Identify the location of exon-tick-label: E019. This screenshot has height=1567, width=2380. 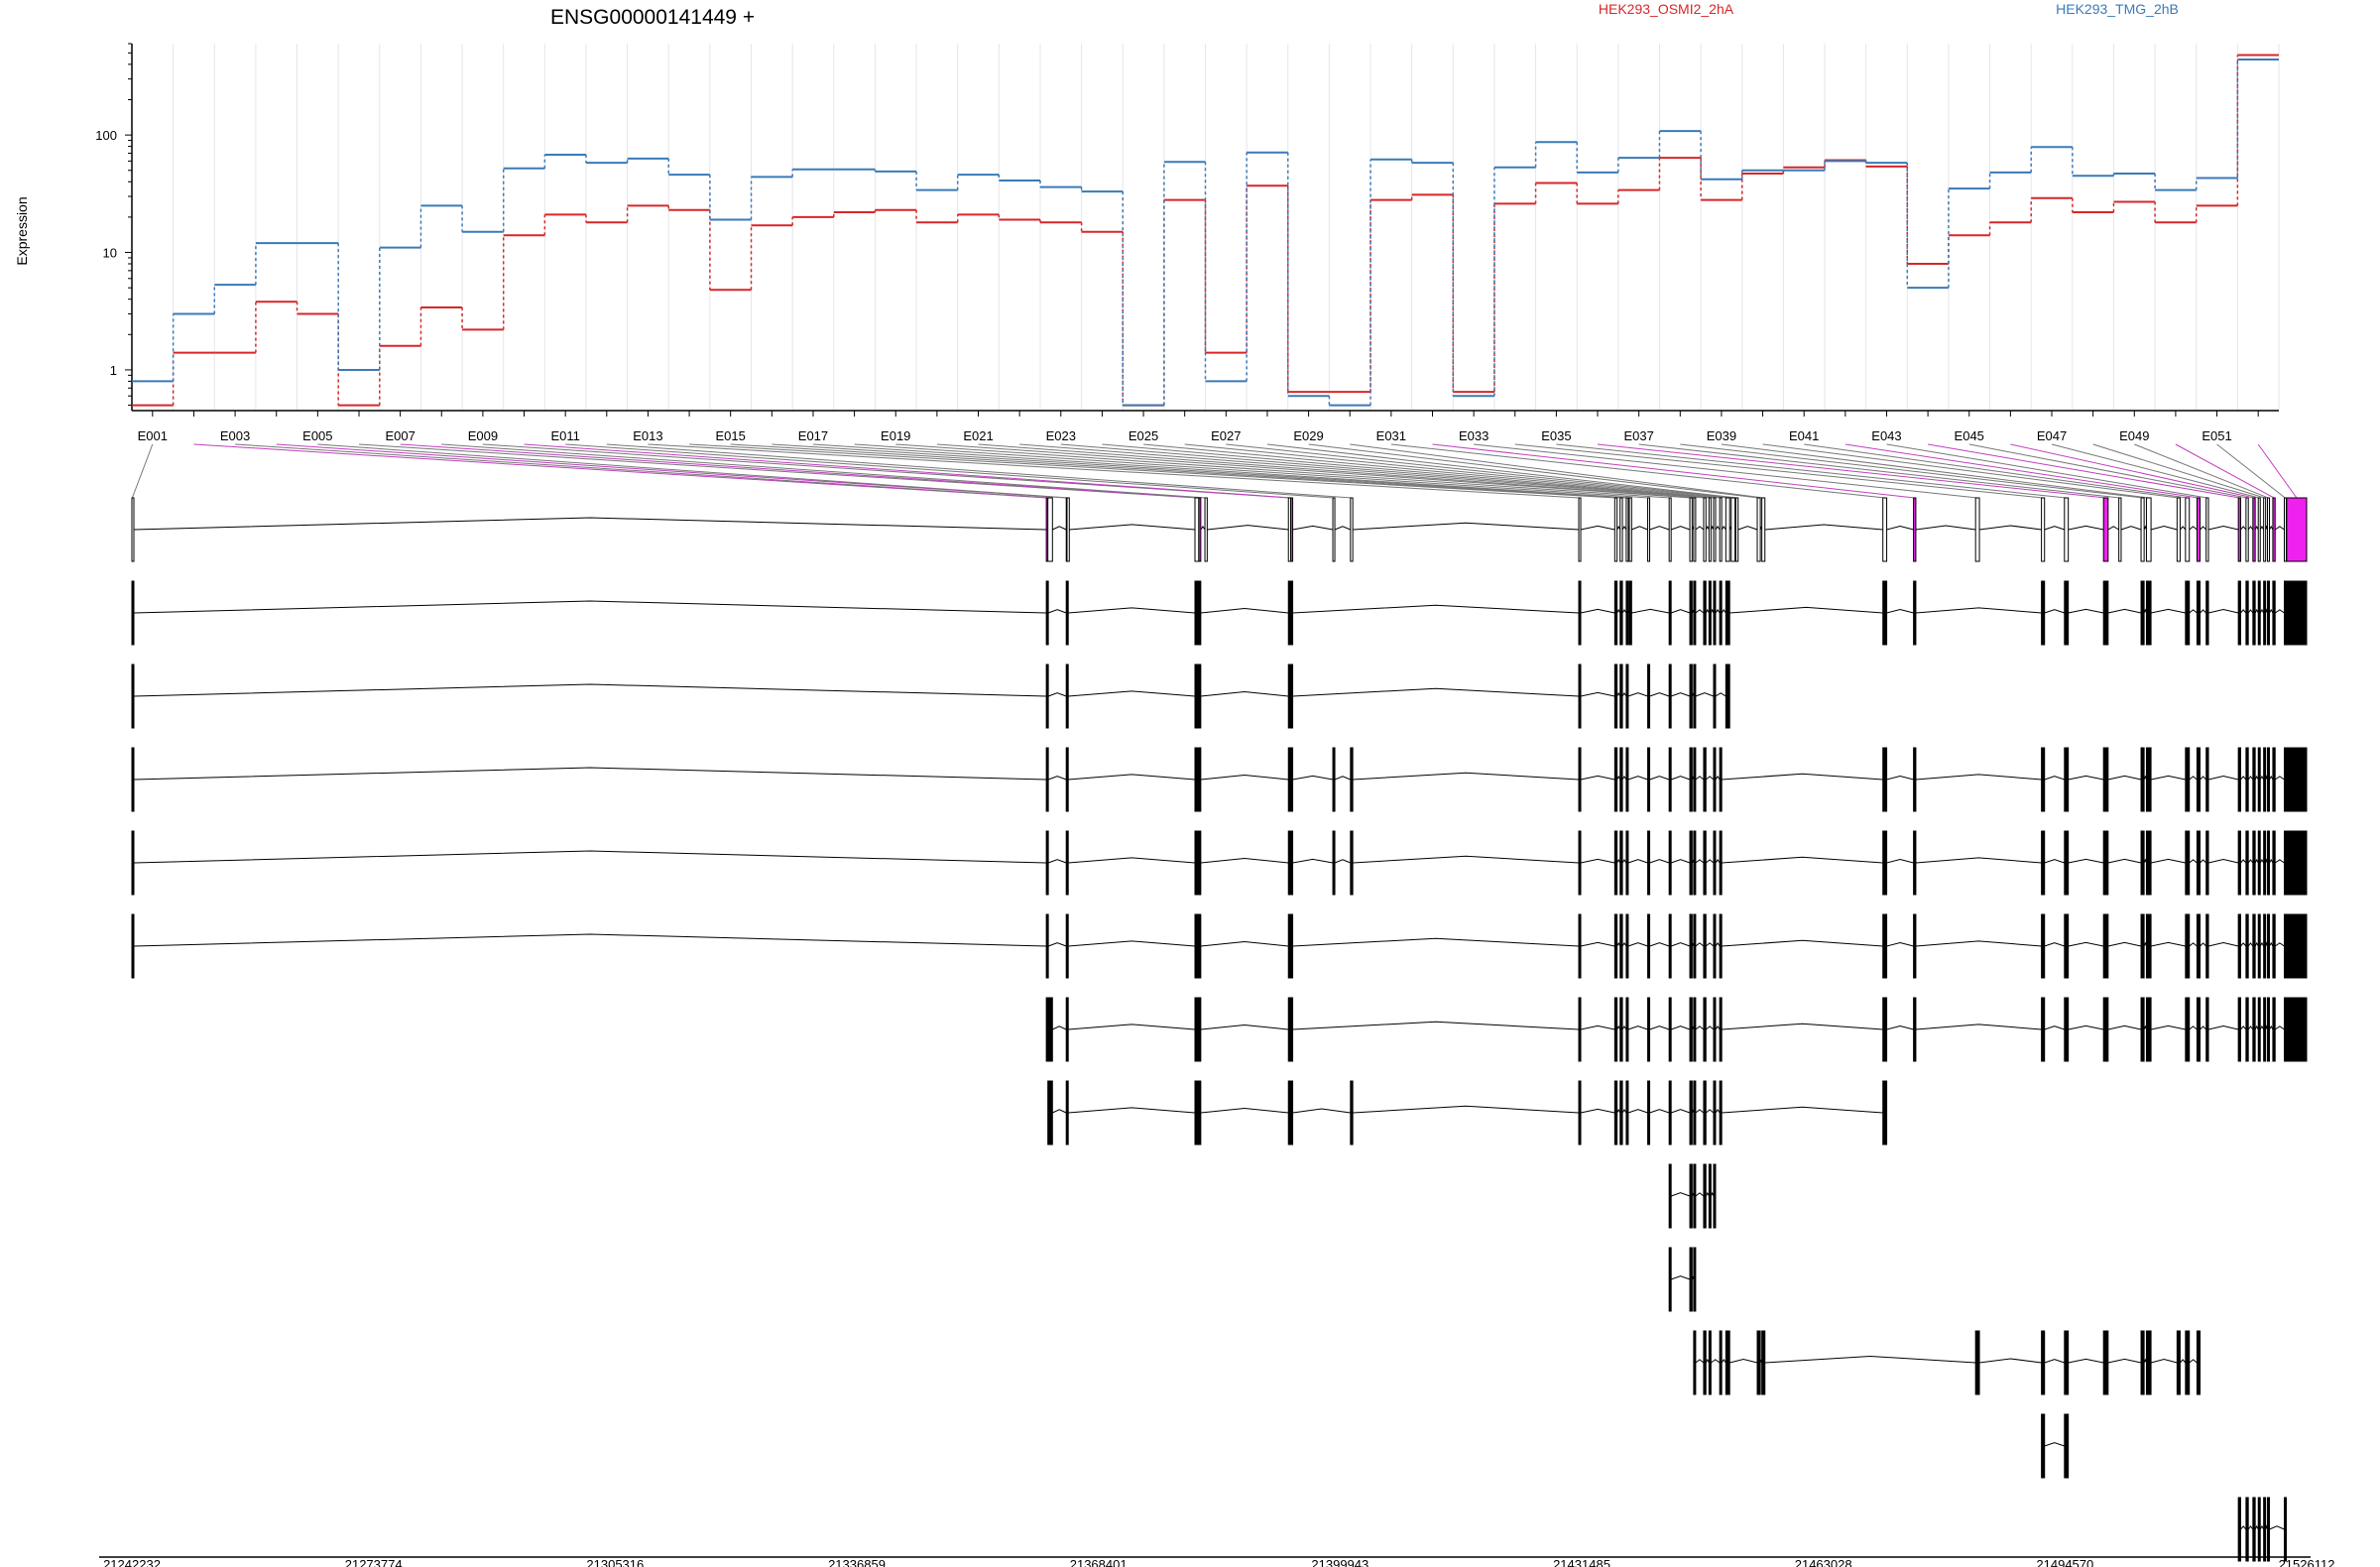
(895, 436).